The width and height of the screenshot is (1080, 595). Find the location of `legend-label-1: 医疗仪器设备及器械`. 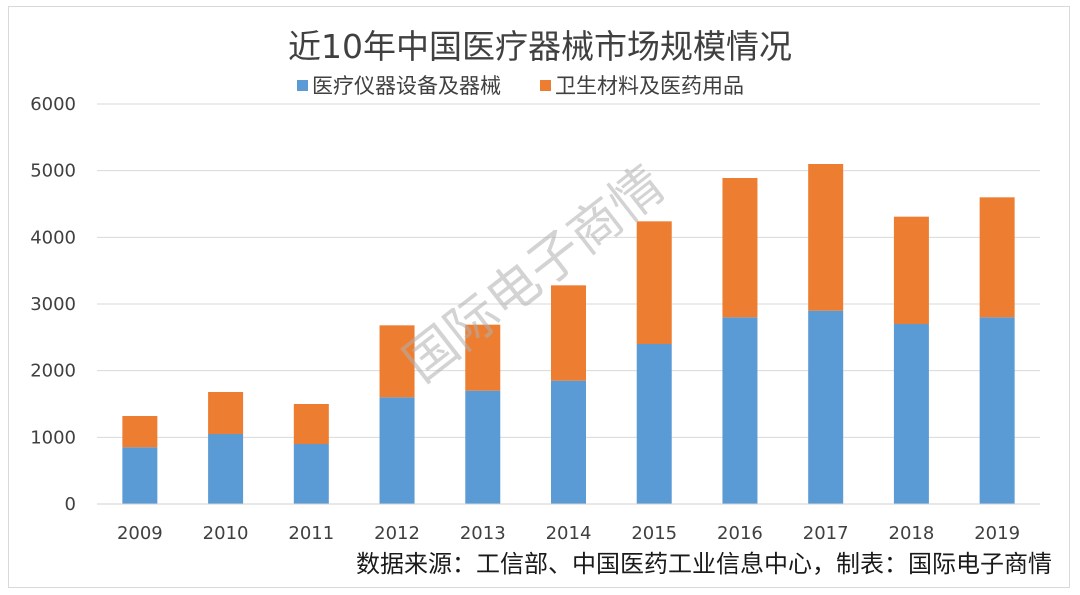

legend-label-1: 医疗仪器设备及器械 is located at coordinates (406, 86).